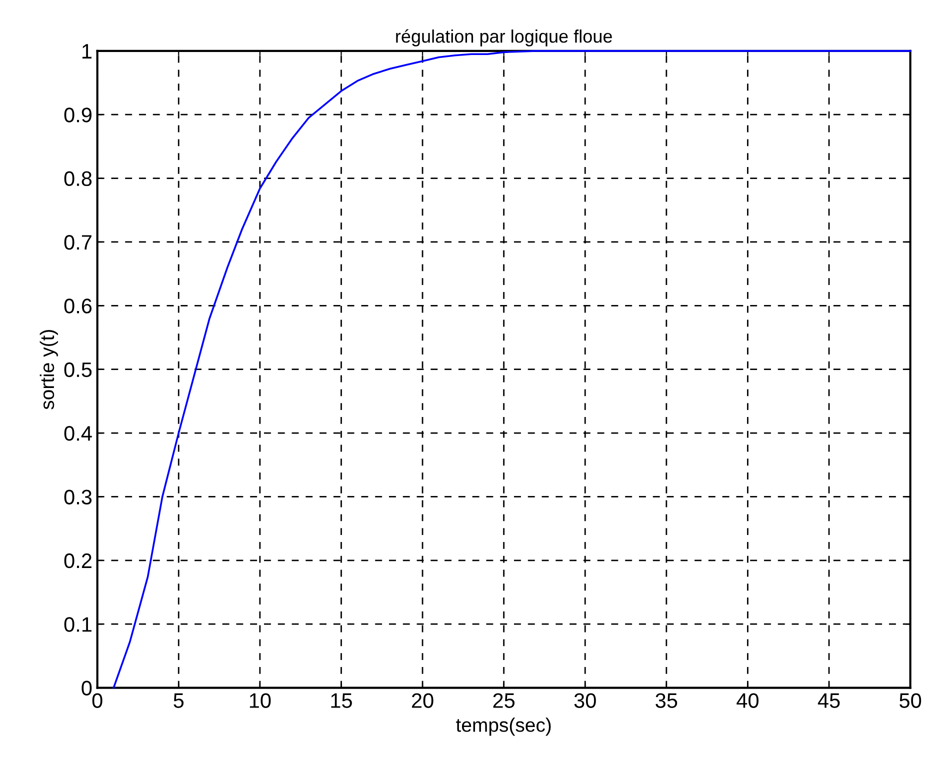 The image size is (927, 760). What do you see at coordinates (78, 178) in the screenshot?
I see `y-tick-label: 0.8` at bounding box center [78, 178].